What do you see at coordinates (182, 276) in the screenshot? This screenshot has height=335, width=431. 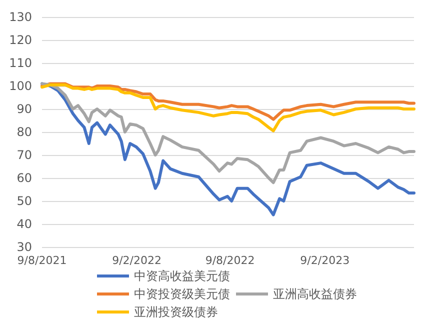 I see `legend-label: 中资高收益美元债` at bounding box center [182, 276].